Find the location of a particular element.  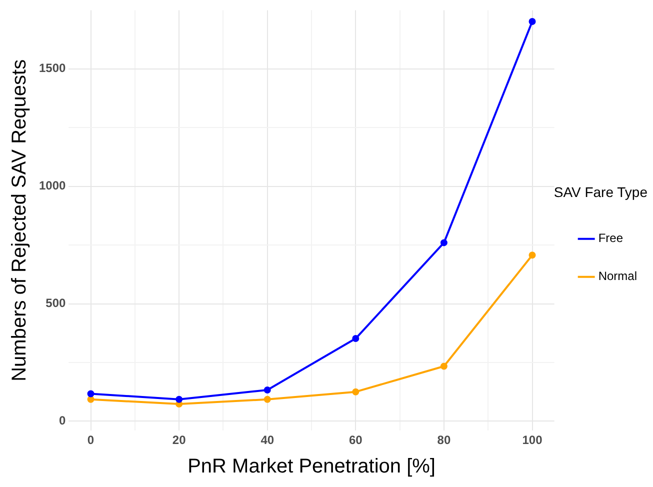

y-tick-label: 1500 is located at coordinates (52, 68).